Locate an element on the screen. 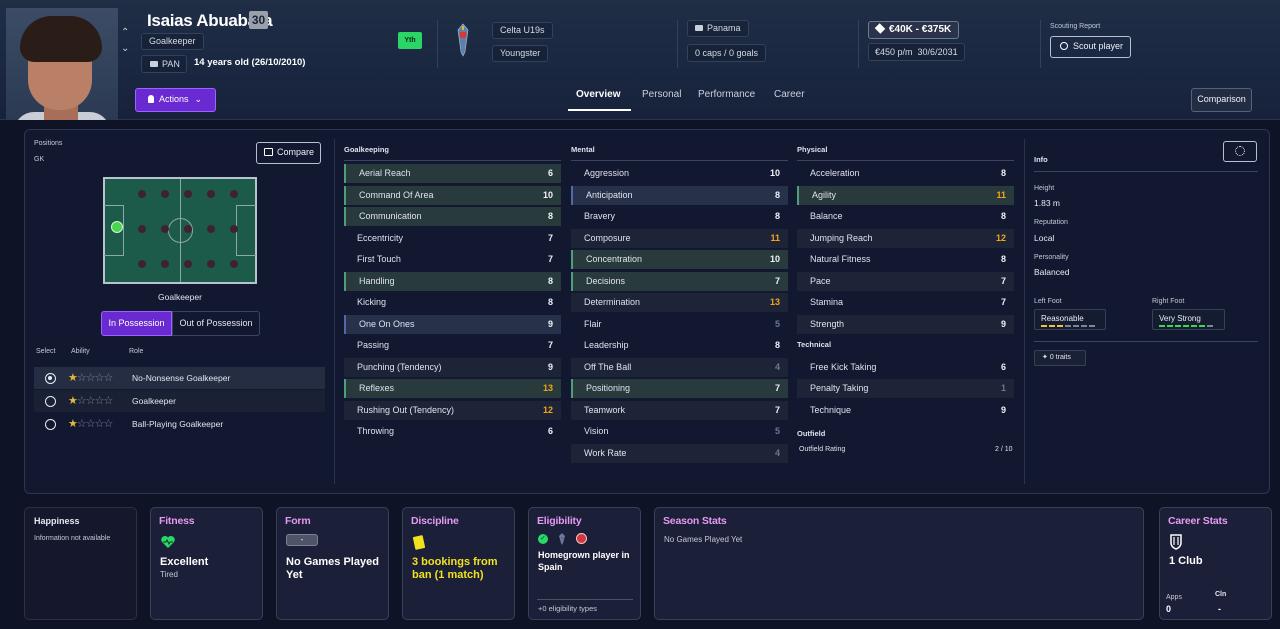  contract-end: 30/6/2031 is located at coordinates (937, 52).